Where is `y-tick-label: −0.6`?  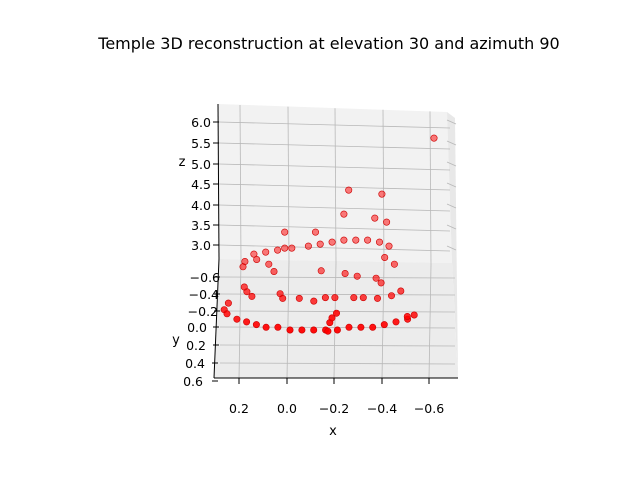
y-tick-label: −0.6 is located at coordinates (205, 277).